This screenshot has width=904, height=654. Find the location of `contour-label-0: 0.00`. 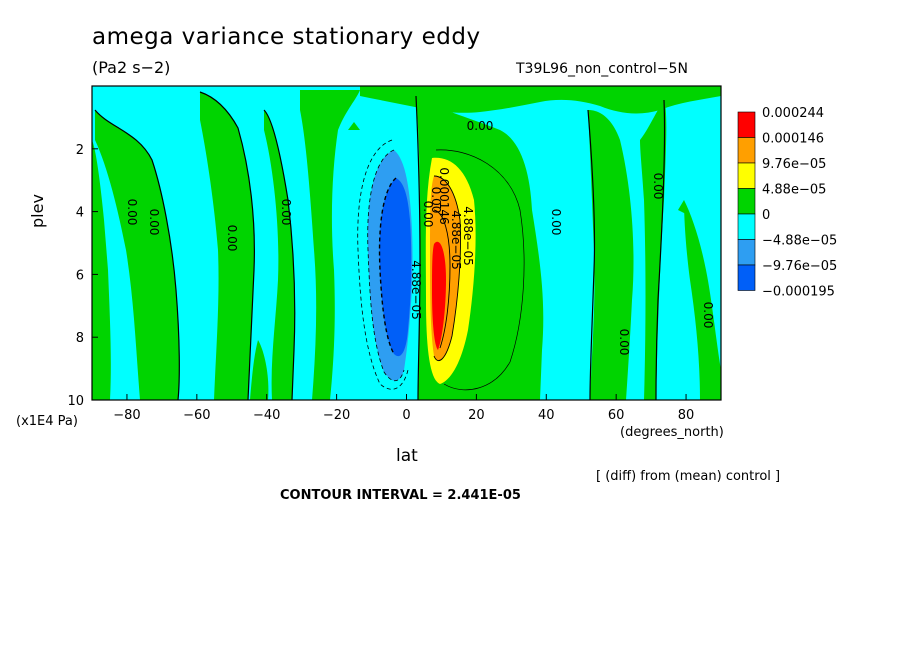

contour-label-0: 0.00 is located at coordinates (132, 212).